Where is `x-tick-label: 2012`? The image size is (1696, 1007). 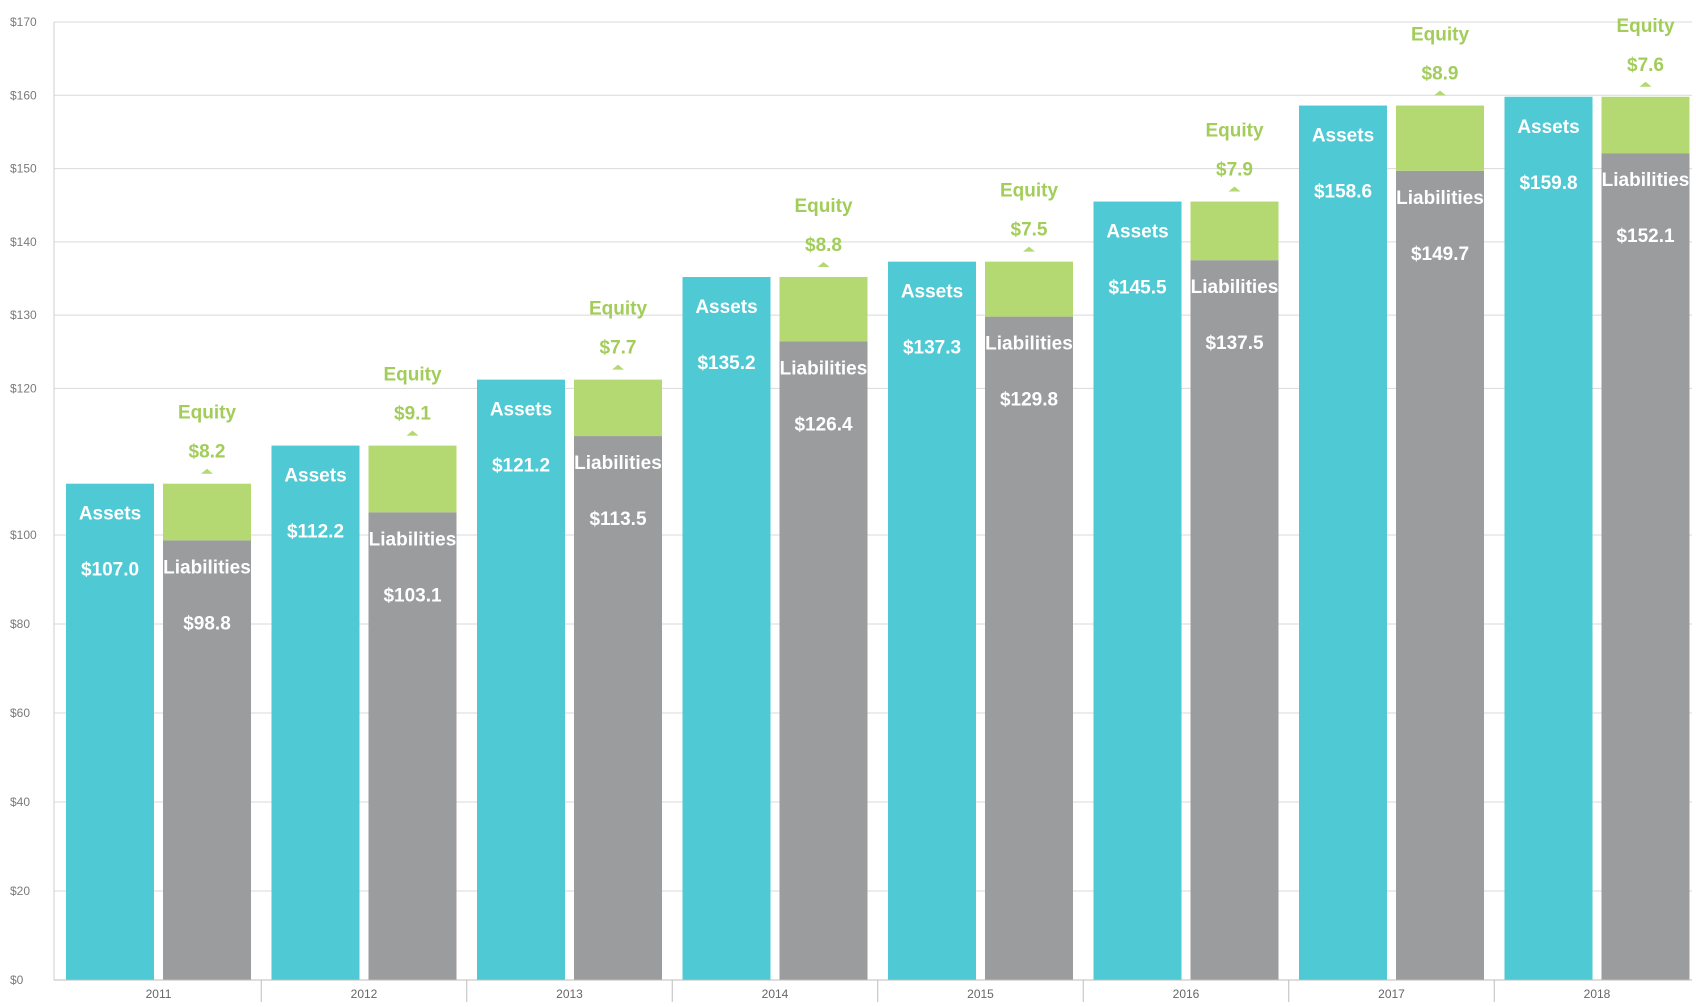
x-tick-label: 2012 is located at coordinates (364, 994).